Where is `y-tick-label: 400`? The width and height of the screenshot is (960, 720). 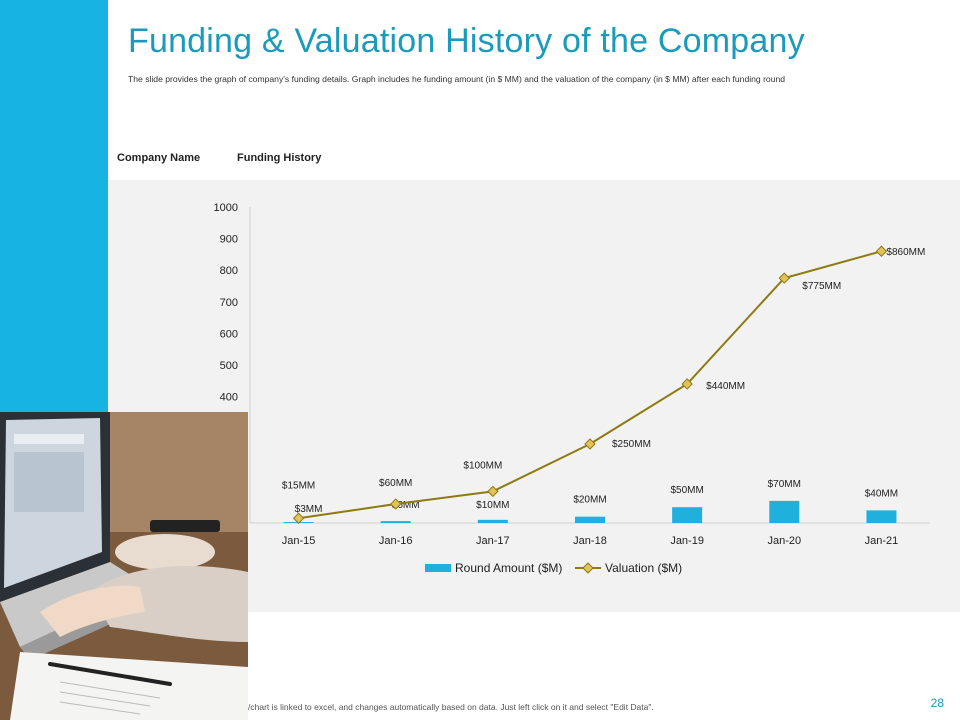 y-tick-label: 400 is located at coordinates (229, 398).